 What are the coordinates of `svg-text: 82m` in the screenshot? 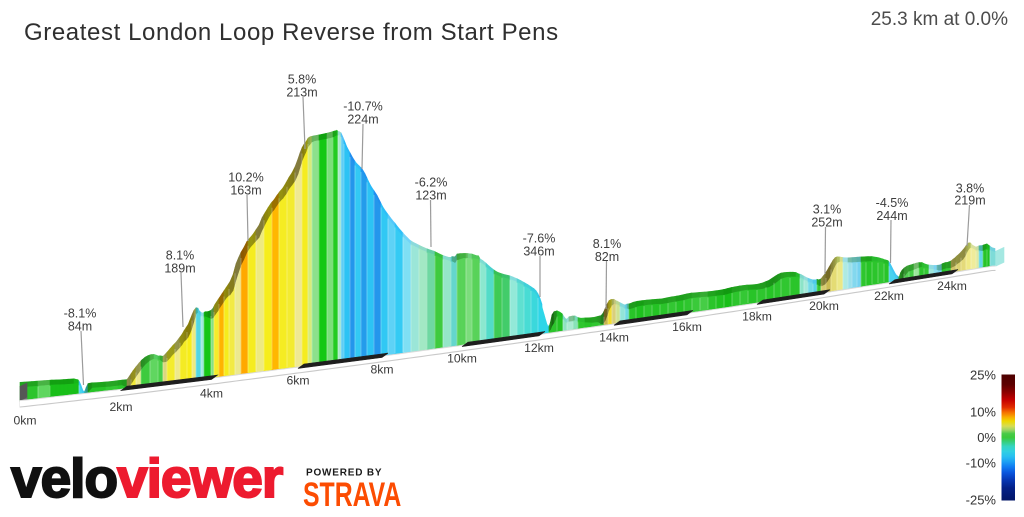 It's located at (607, 257).